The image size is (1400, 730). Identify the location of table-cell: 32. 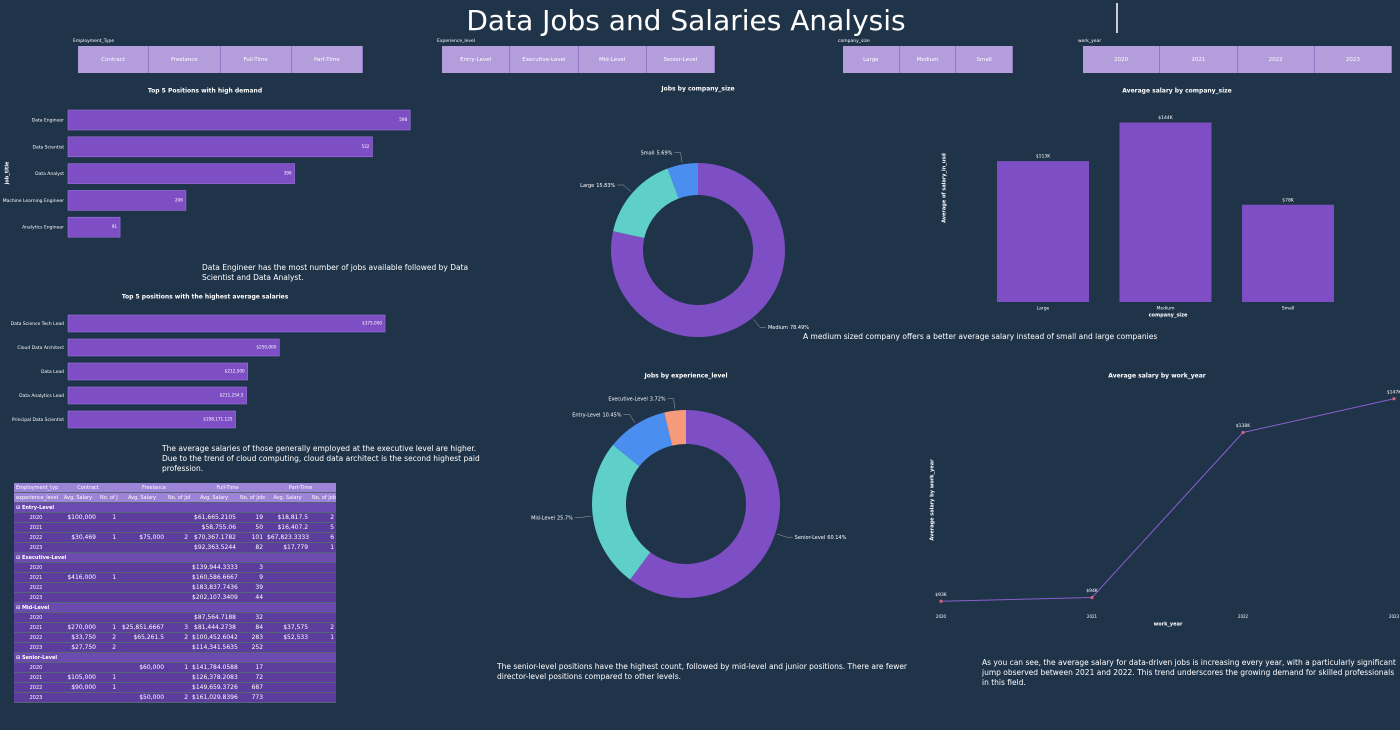
(252, 617).